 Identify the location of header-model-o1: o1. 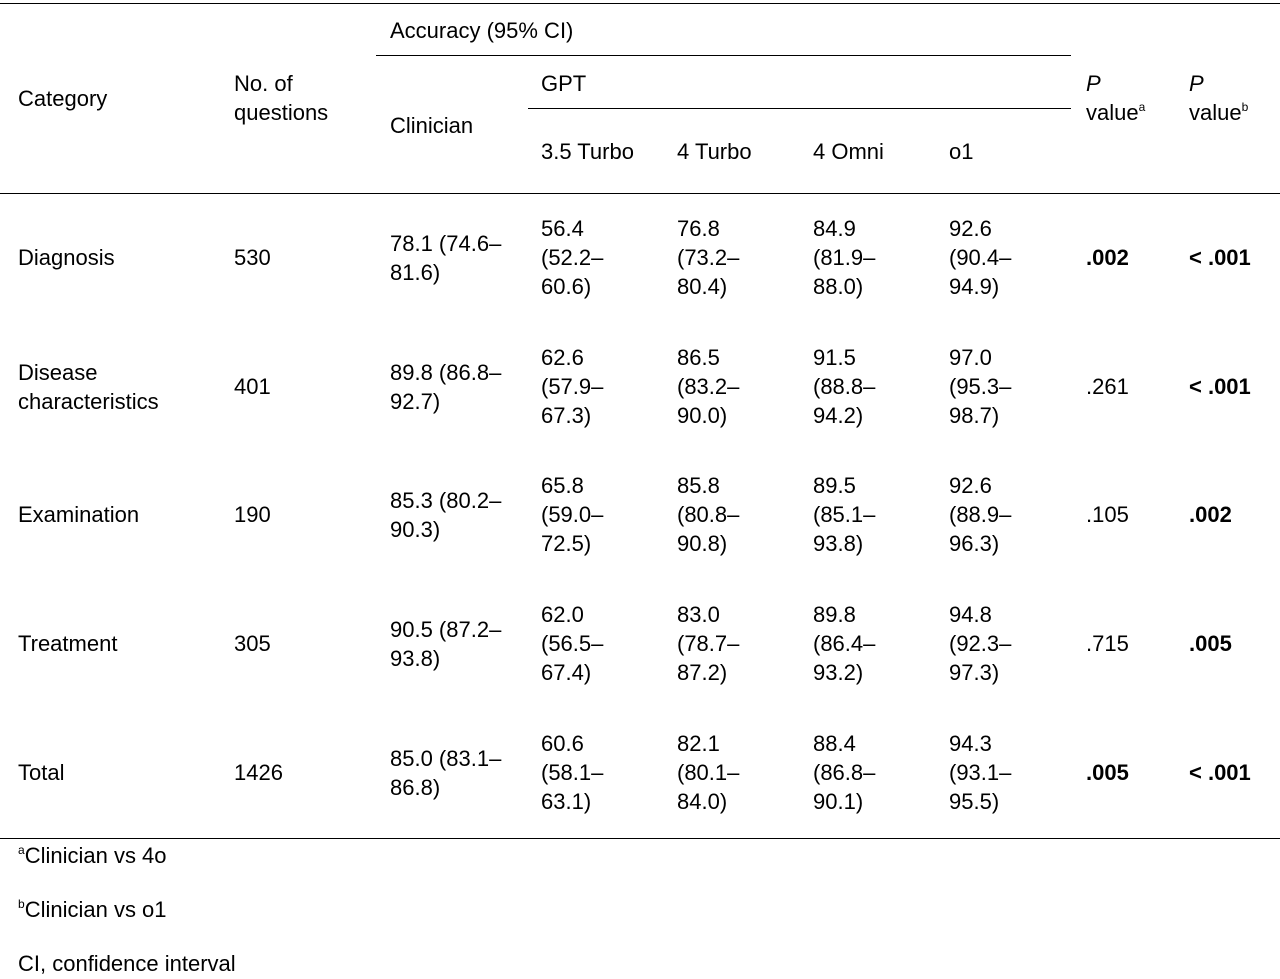
(961, 151).